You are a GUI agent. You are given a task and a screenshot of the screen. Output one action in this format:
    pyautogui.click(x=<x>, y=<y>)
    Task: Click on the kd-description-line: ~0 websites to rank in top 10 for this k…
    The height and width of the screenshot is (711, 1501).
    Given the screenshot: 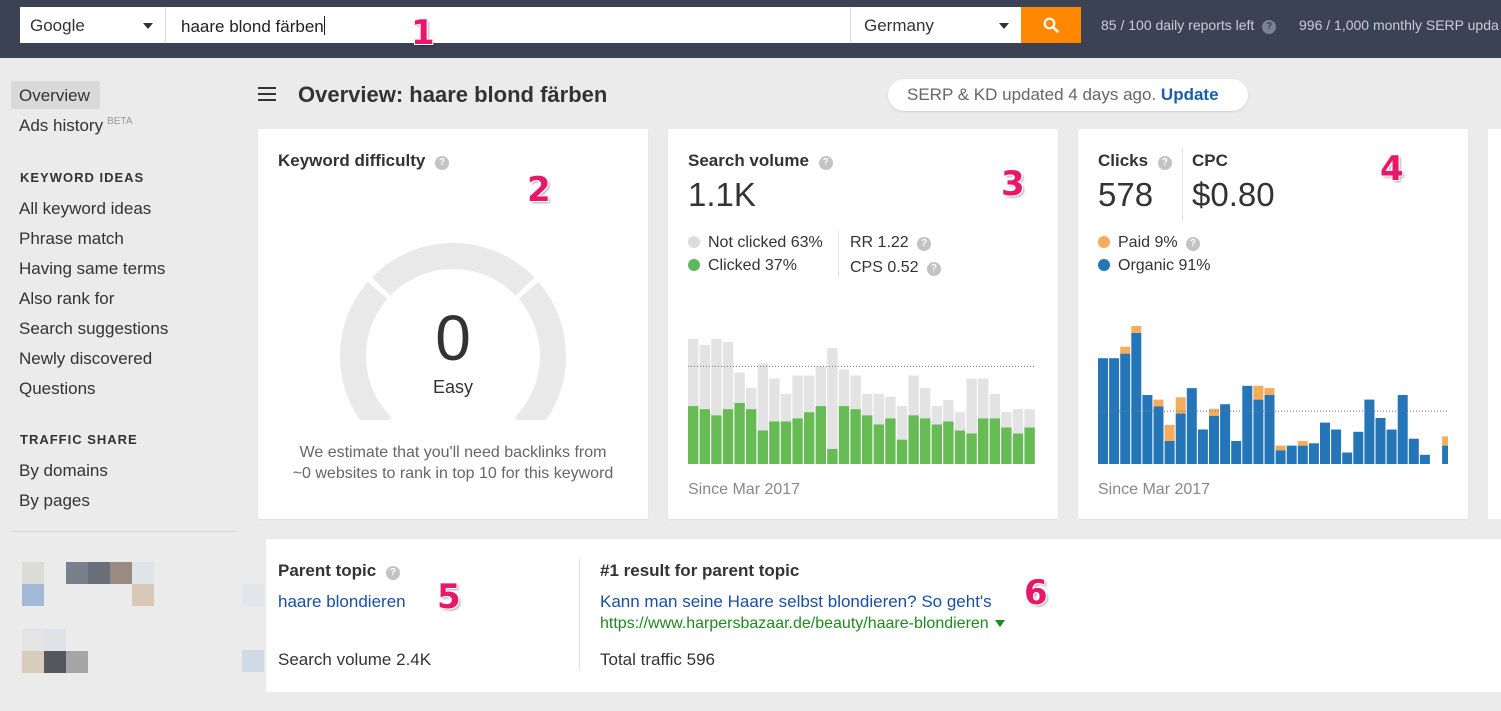 What is the action you would take?
    pyautogui.click(x=453, y=473)
    